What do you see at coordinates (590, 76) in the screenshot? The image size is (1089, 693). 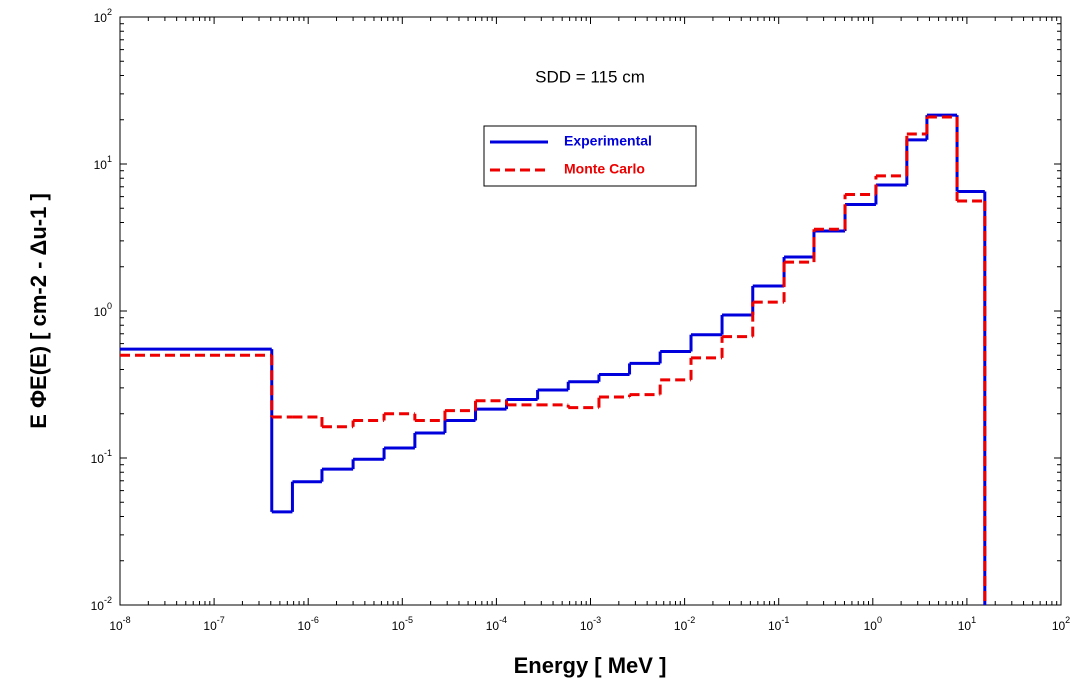 I see `chart-title: SDD = 115 cm` at bounding box center [590, 76].